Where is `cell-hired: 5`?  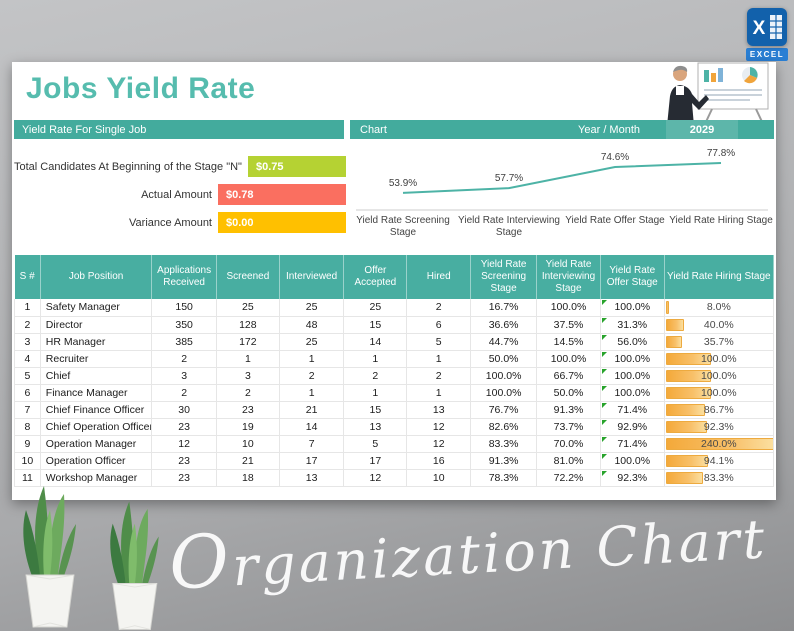
cell-hired: 5 is located at coordinates (439, 342).